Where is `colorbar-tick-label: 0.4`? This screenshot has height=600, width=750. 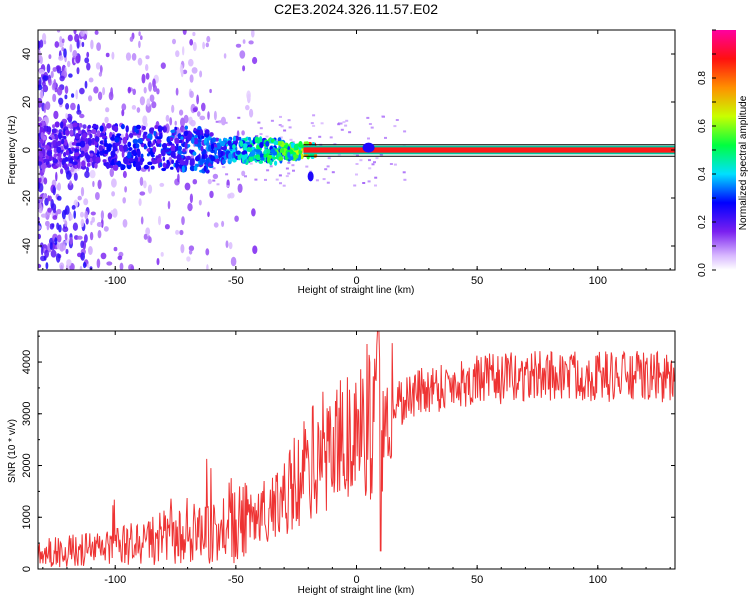 colorbar-tick-label: 0.4 is located at coordinates (702, 174).